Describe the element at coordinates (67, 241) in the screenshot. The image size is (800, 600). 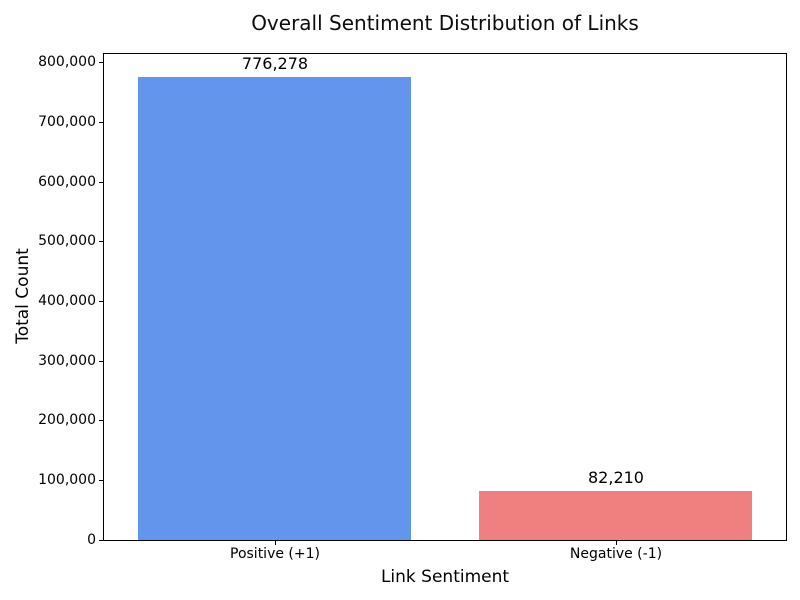
I see `y-axis-tick-label: 500,000` at that location.